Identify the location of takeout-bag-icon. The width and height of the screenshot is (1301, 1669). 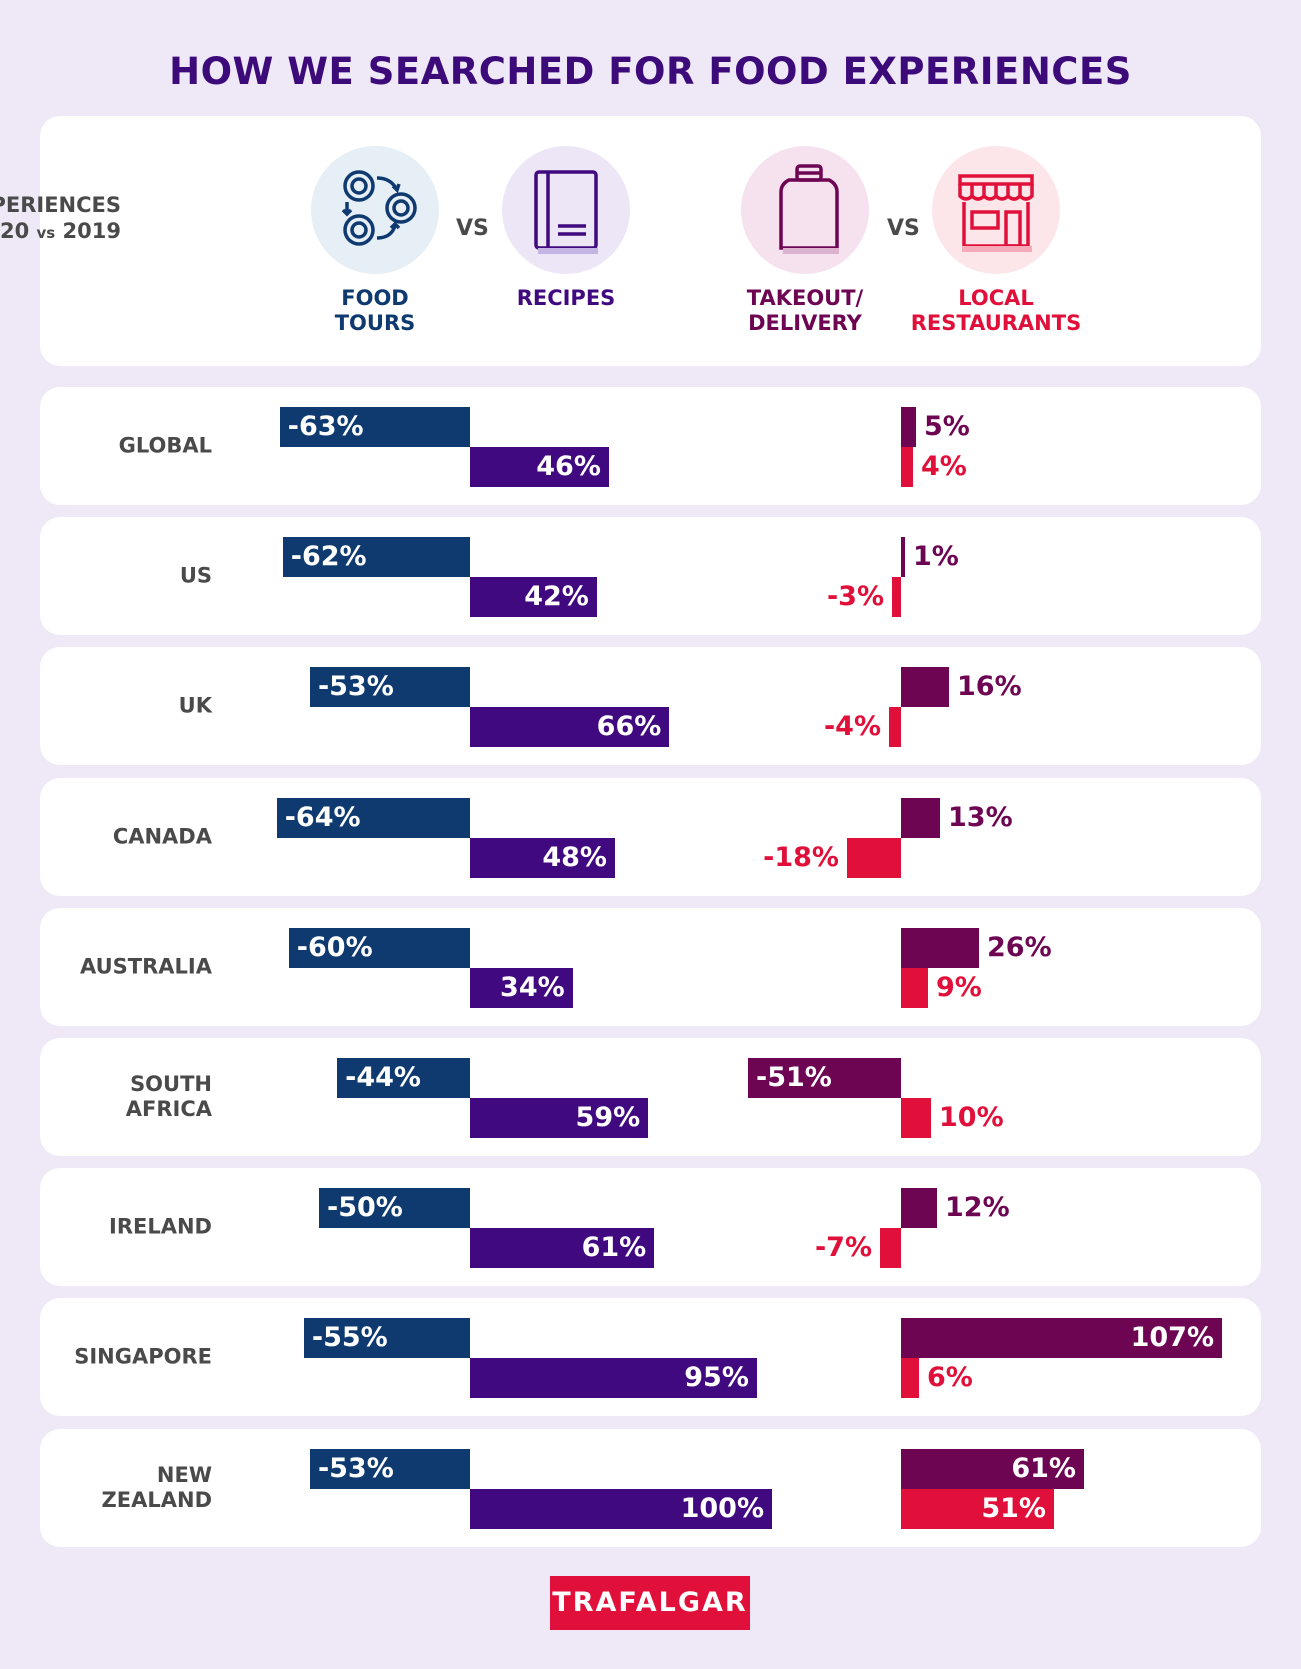
(805, 210).